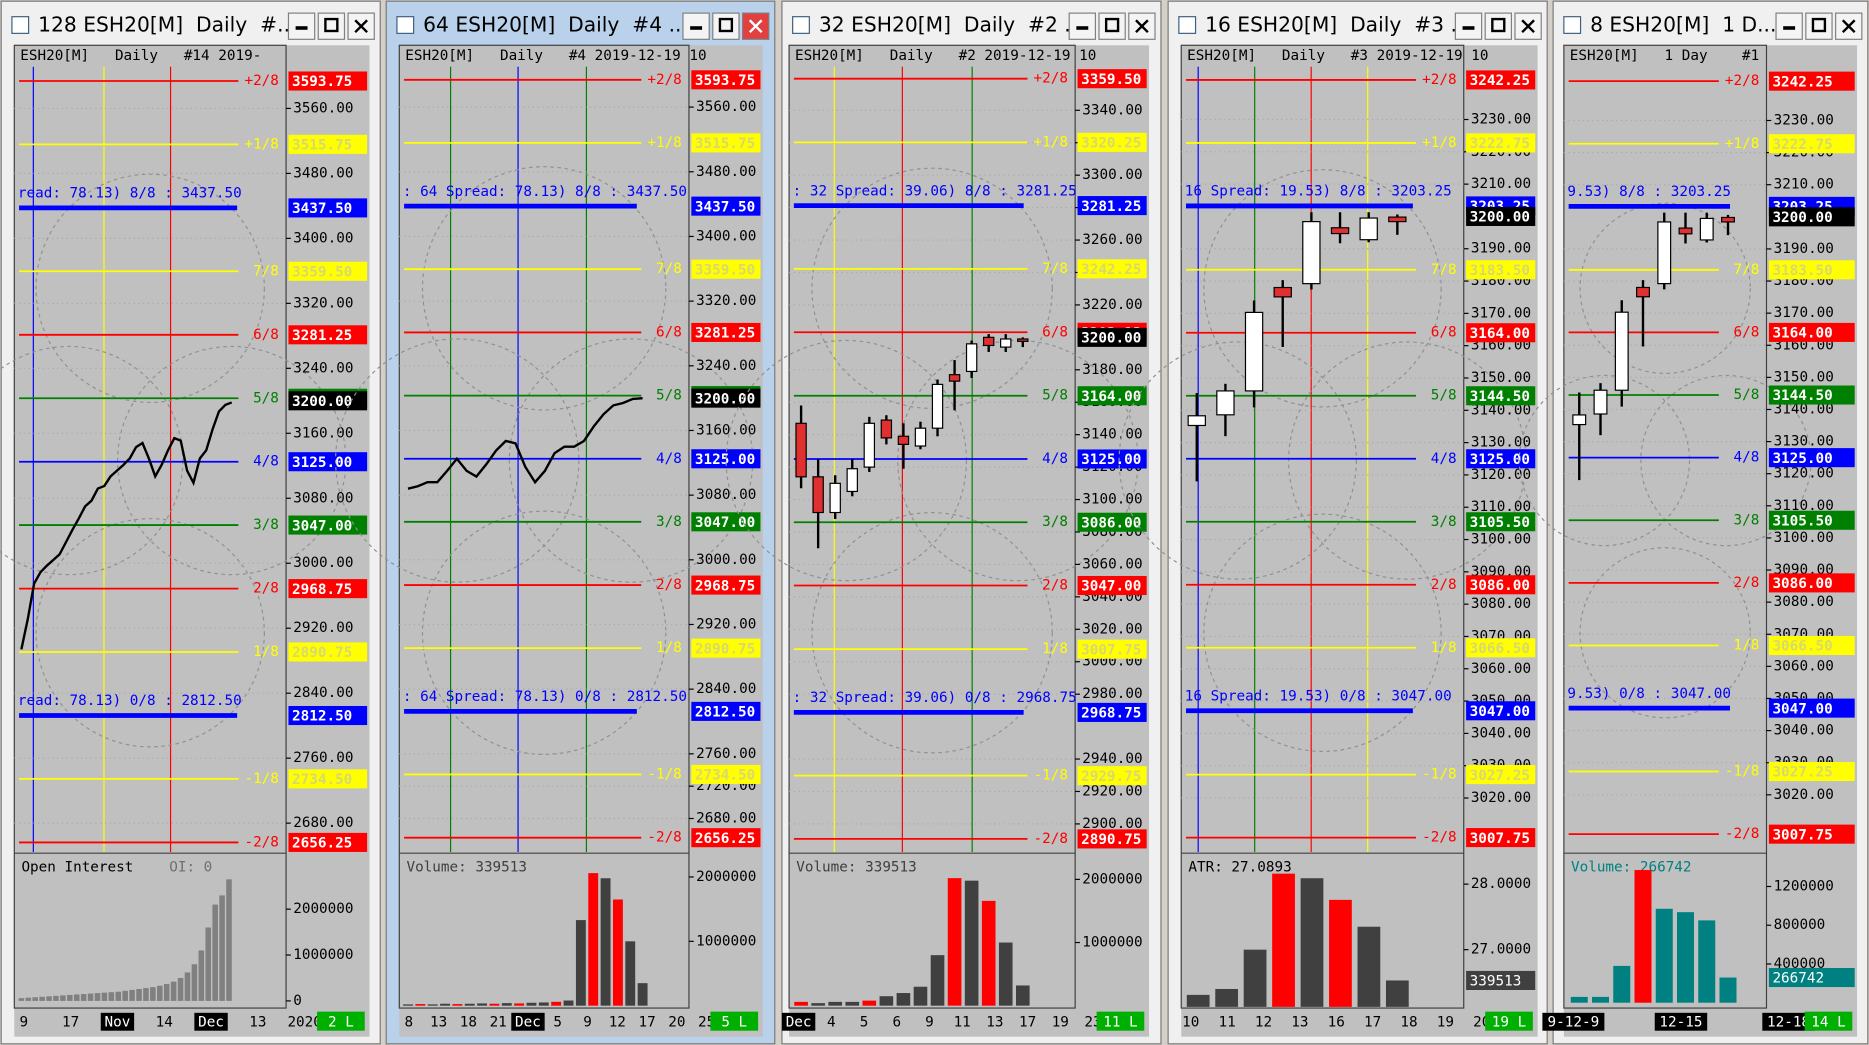 The height and width of the screenshot is (1045, 1869). I want to click on level-label: +2/8, so click(1051, 79).